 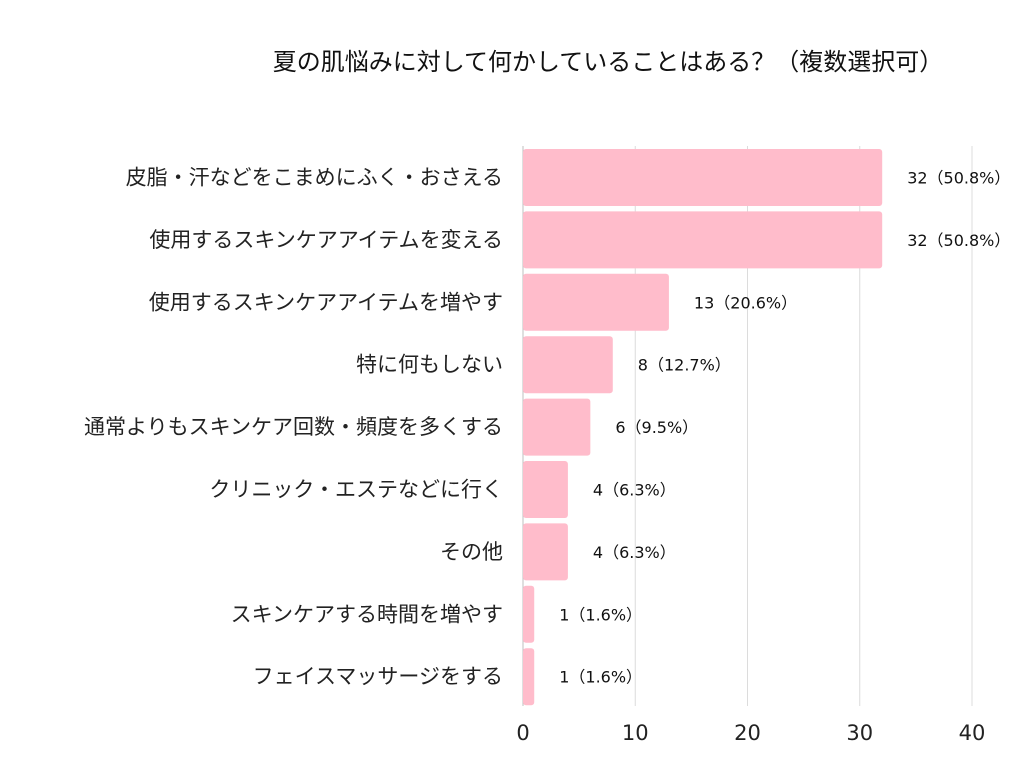 I want to click on category-label: 皮脂・汗などをこまめにふく・おさえる, so click(x=314, y=178).